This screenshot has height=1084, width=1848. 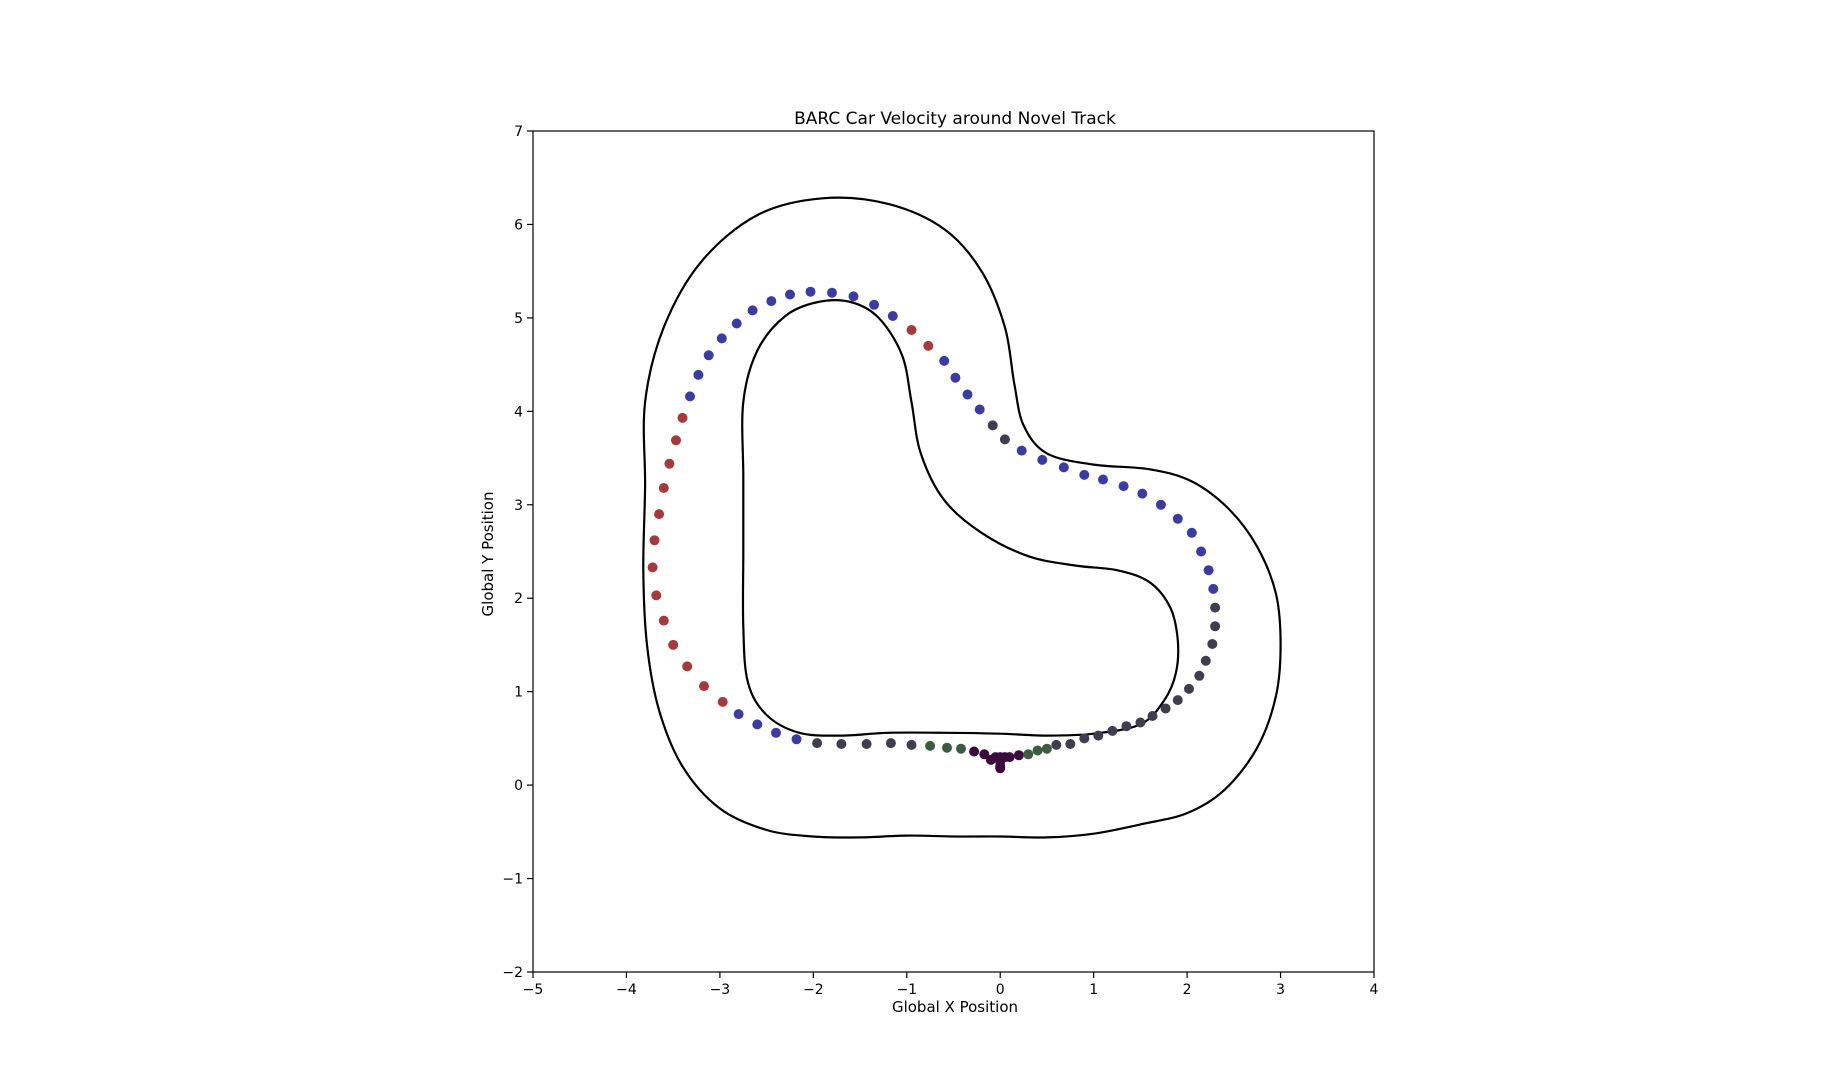 What do you see at coordinates (518, 319) in the screenshot?
I see `y-tick-label: 5` at bounding box center [518, 319].